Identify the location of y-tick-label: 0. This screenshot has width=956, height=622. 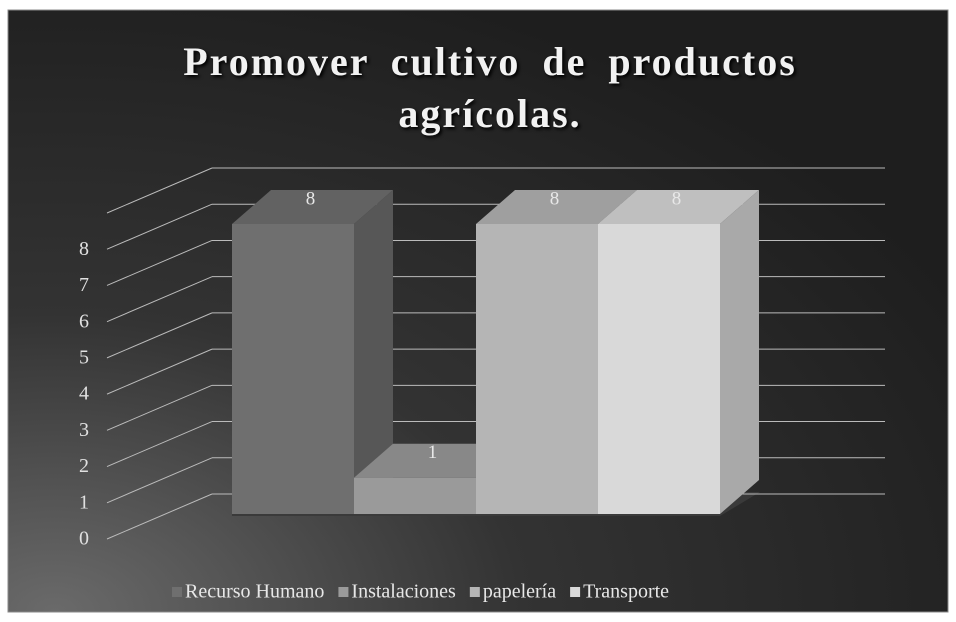
(84, 539).